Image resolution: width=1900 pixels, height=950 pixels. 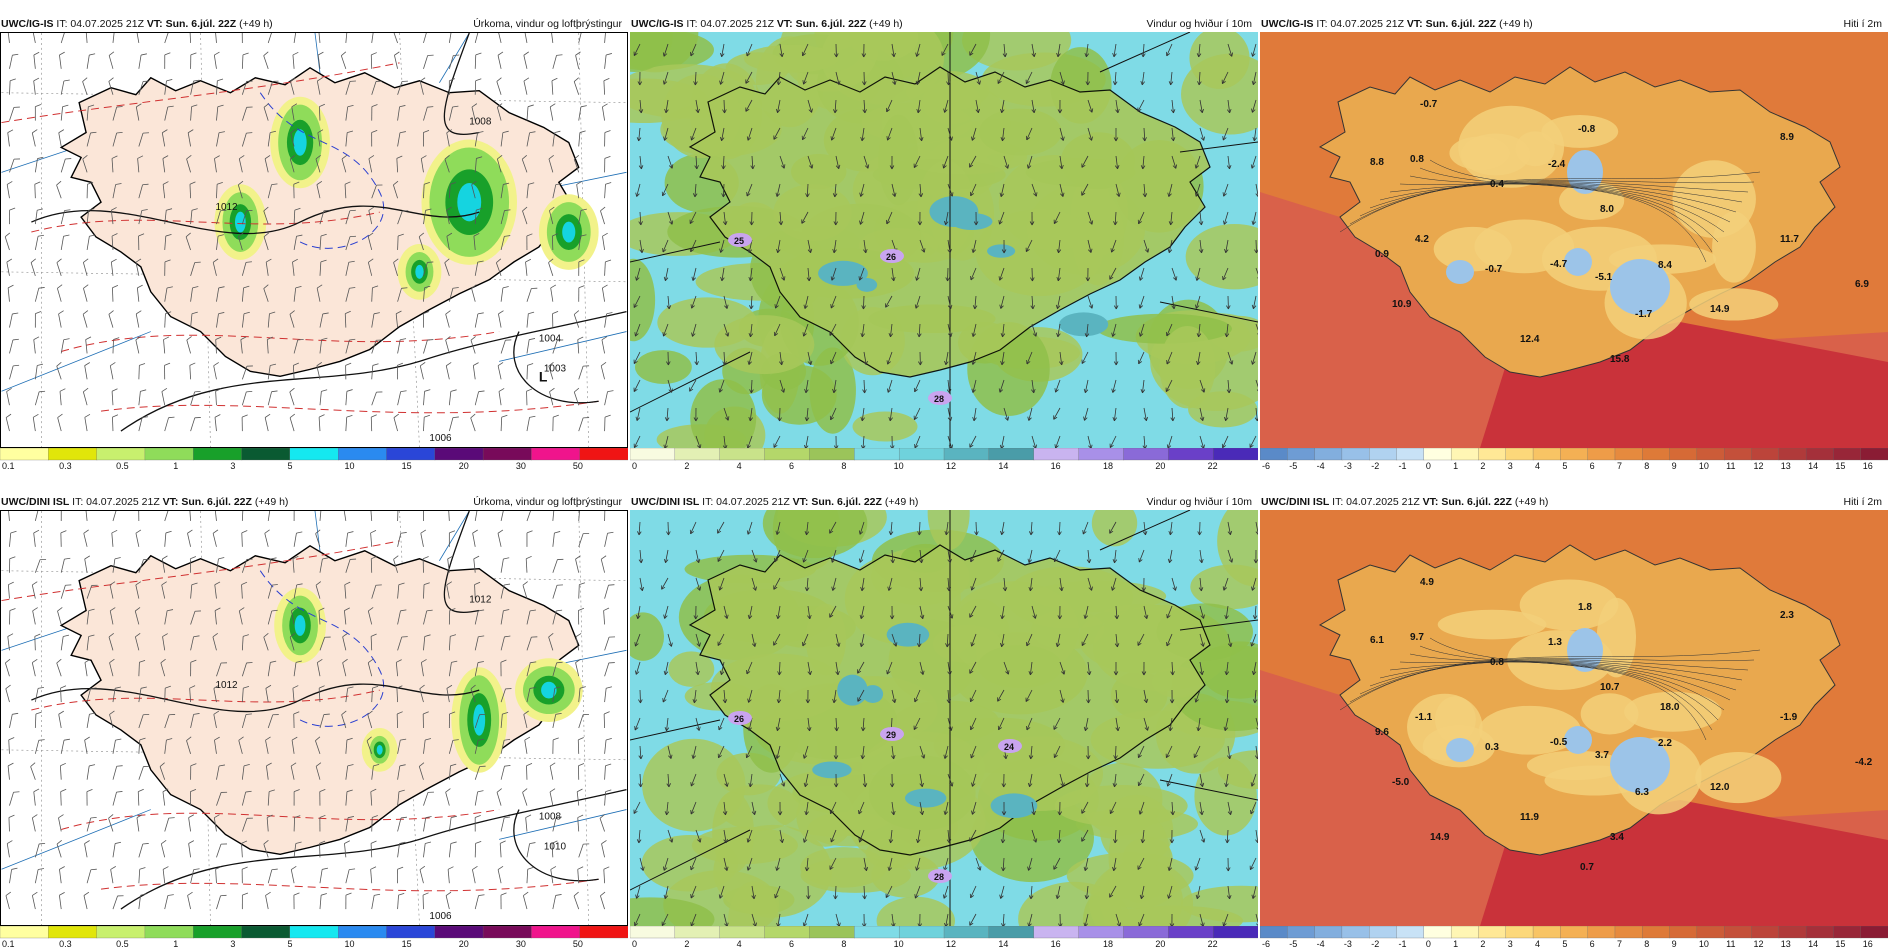 I want to click on colorbar-label: 0.1, so click(x=8, y=465).